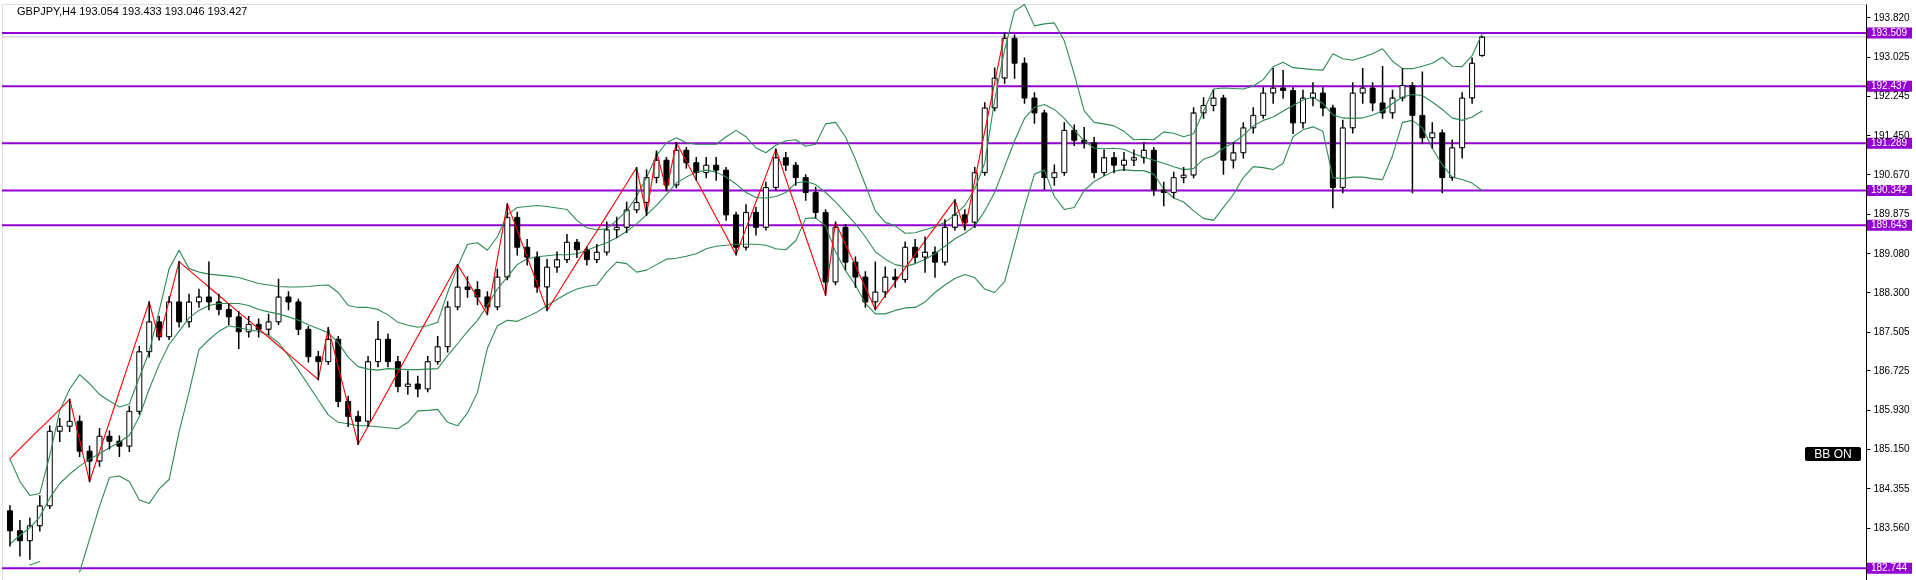 The height and width of the screenshot is (580, 1916). I want to click on y-tick-label: 188.300, so click(1892, 292).